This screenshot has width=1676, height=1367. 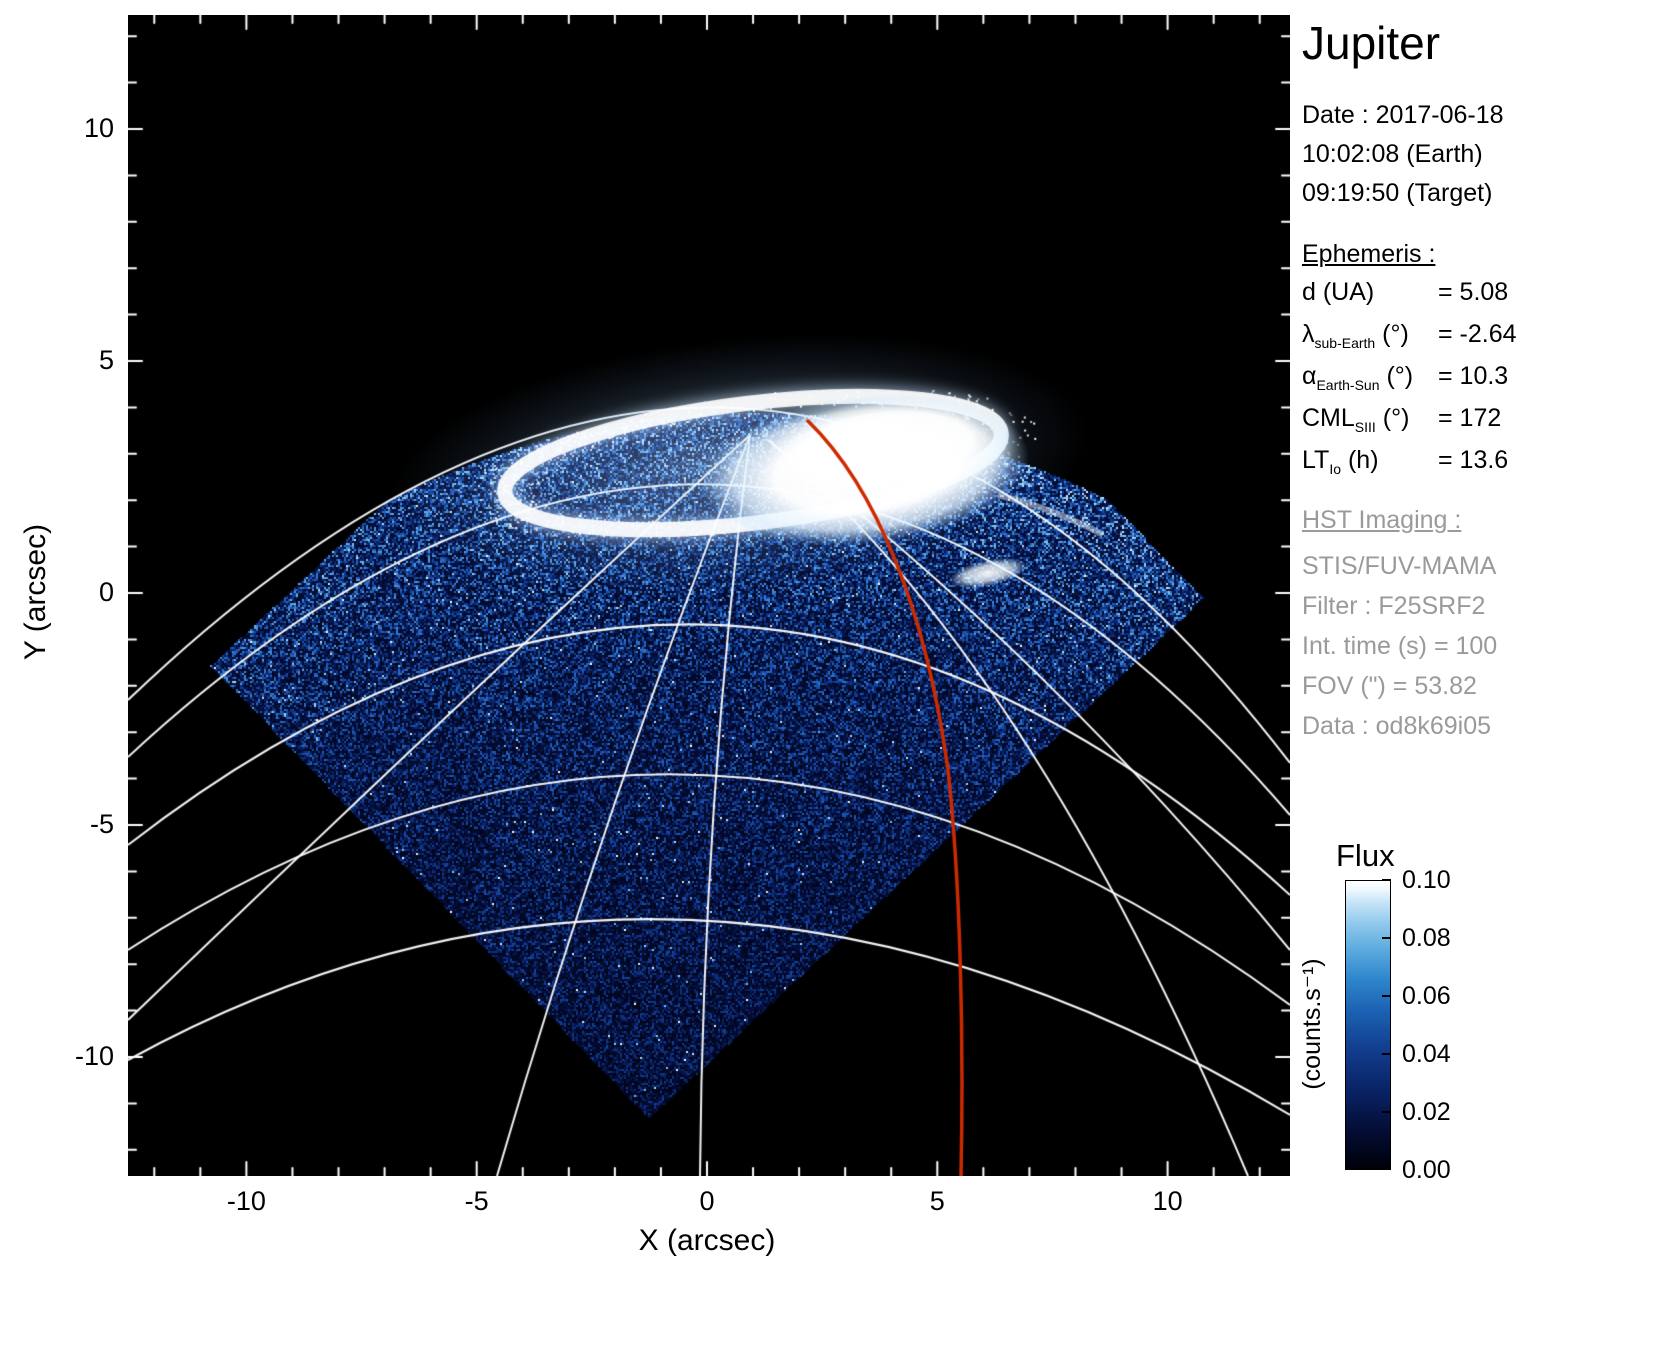 I want to click on time-earth: 10:02:08 (Earth), so click(x=1392, y=154).